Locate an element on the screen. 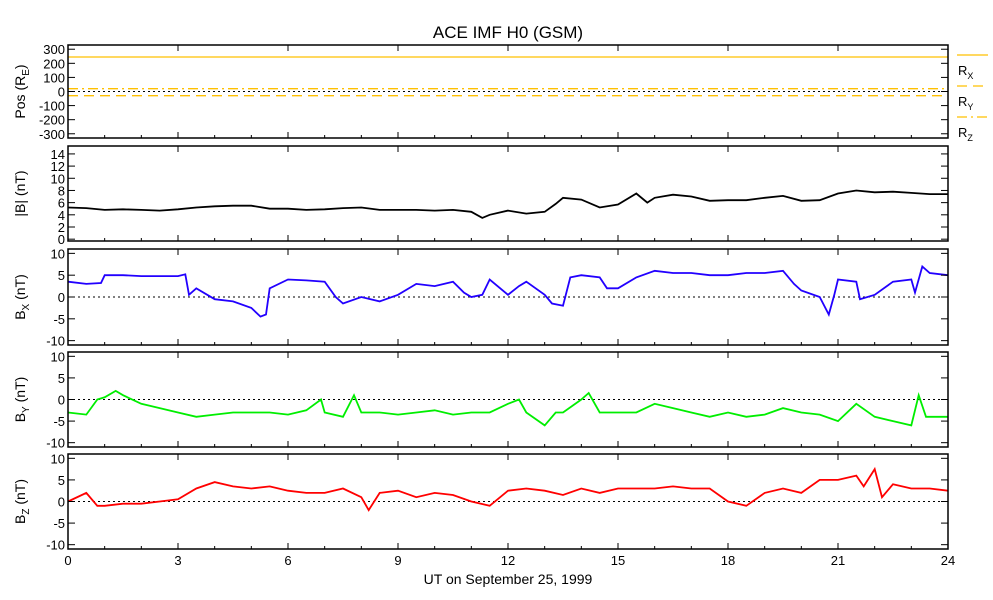 This screenshot has width=993, height=600. y-tick-label: 4 is located at coordinates (61, 215).